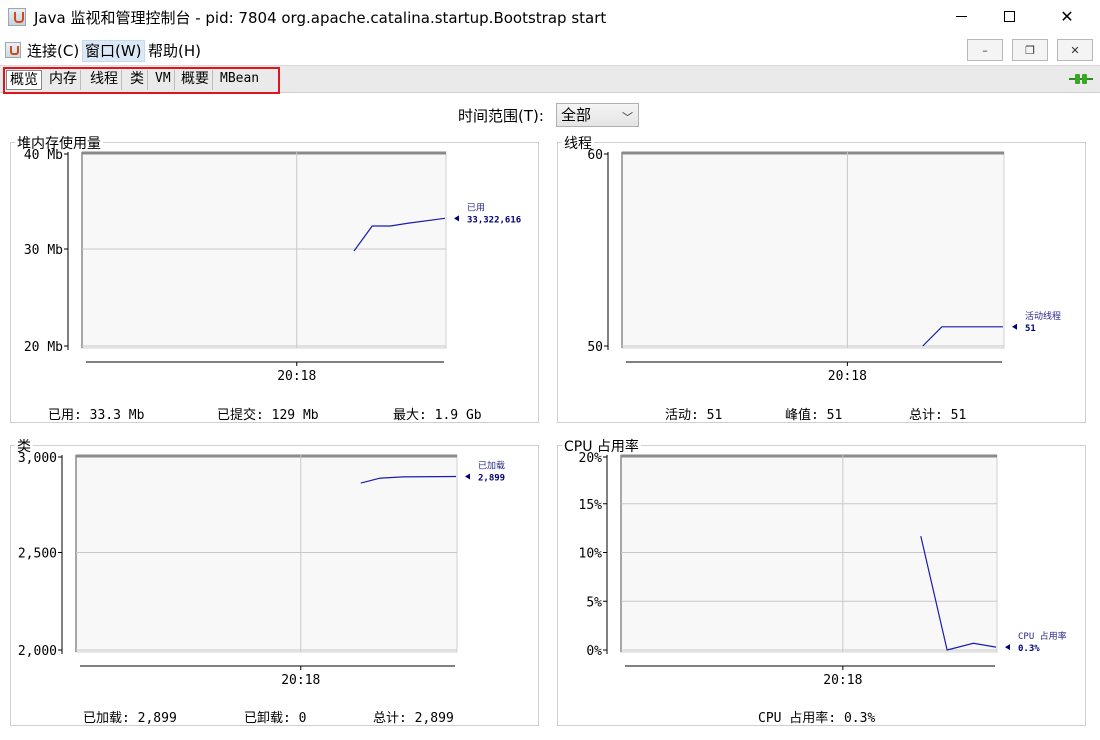 The width and height of the screenshot is (1100, 740). Describe the element at coordinates (437, 415) in the screenshot. I see `heap-max-stat: 最大: 1.9 Gb` at that location.